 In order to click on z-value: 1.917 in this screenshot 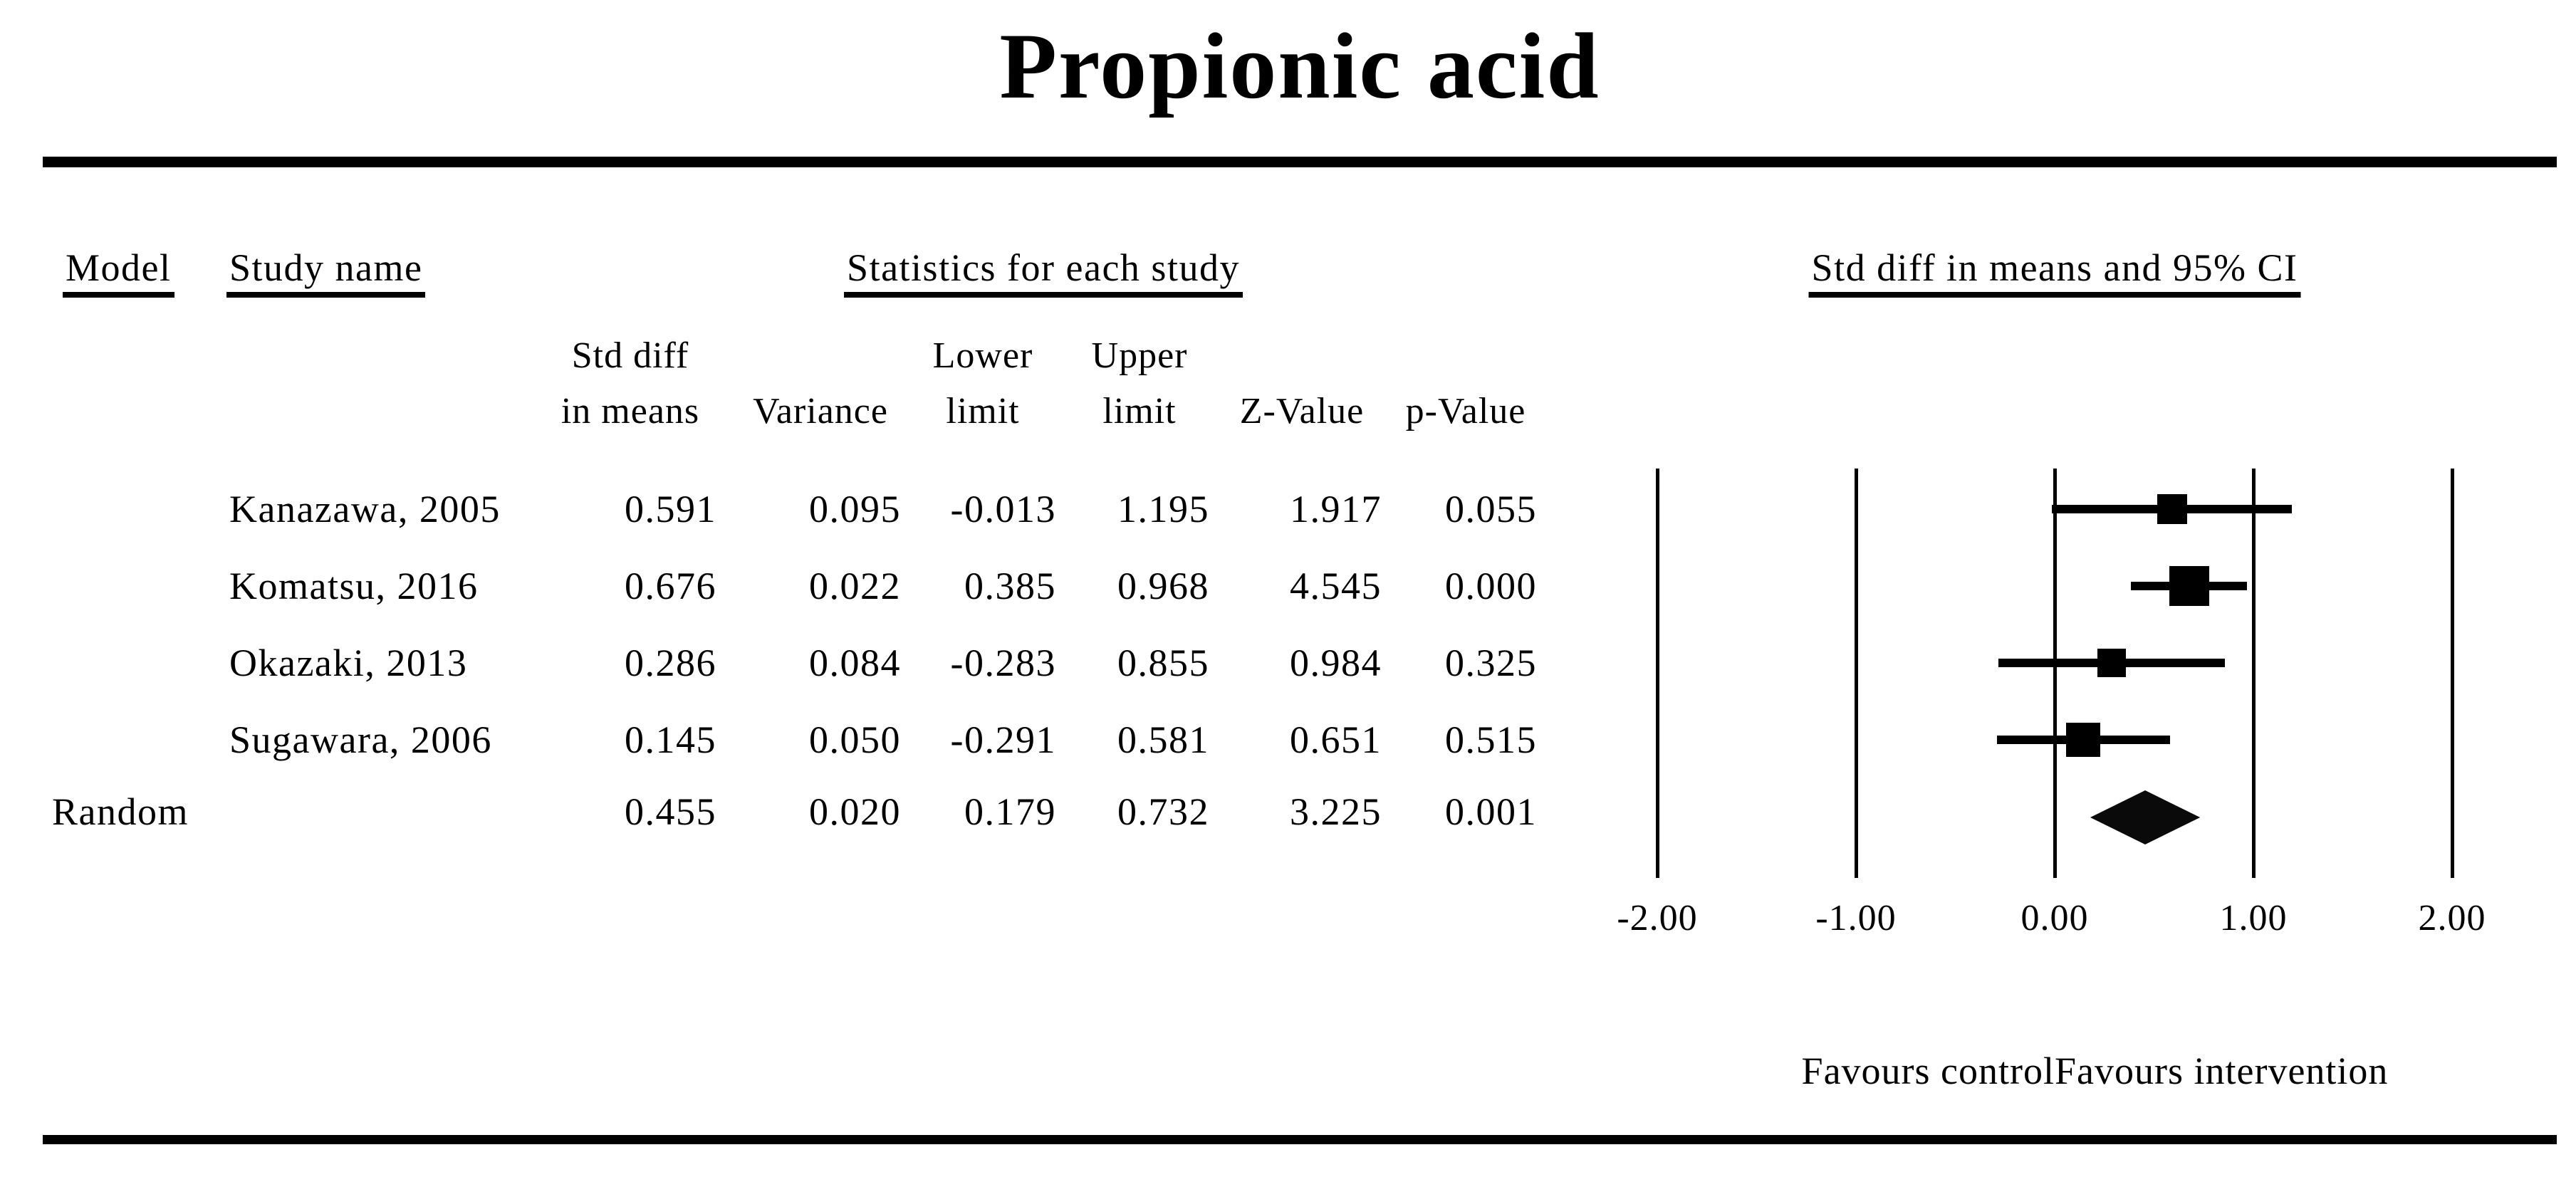, I will do `click(1336, 509)`.